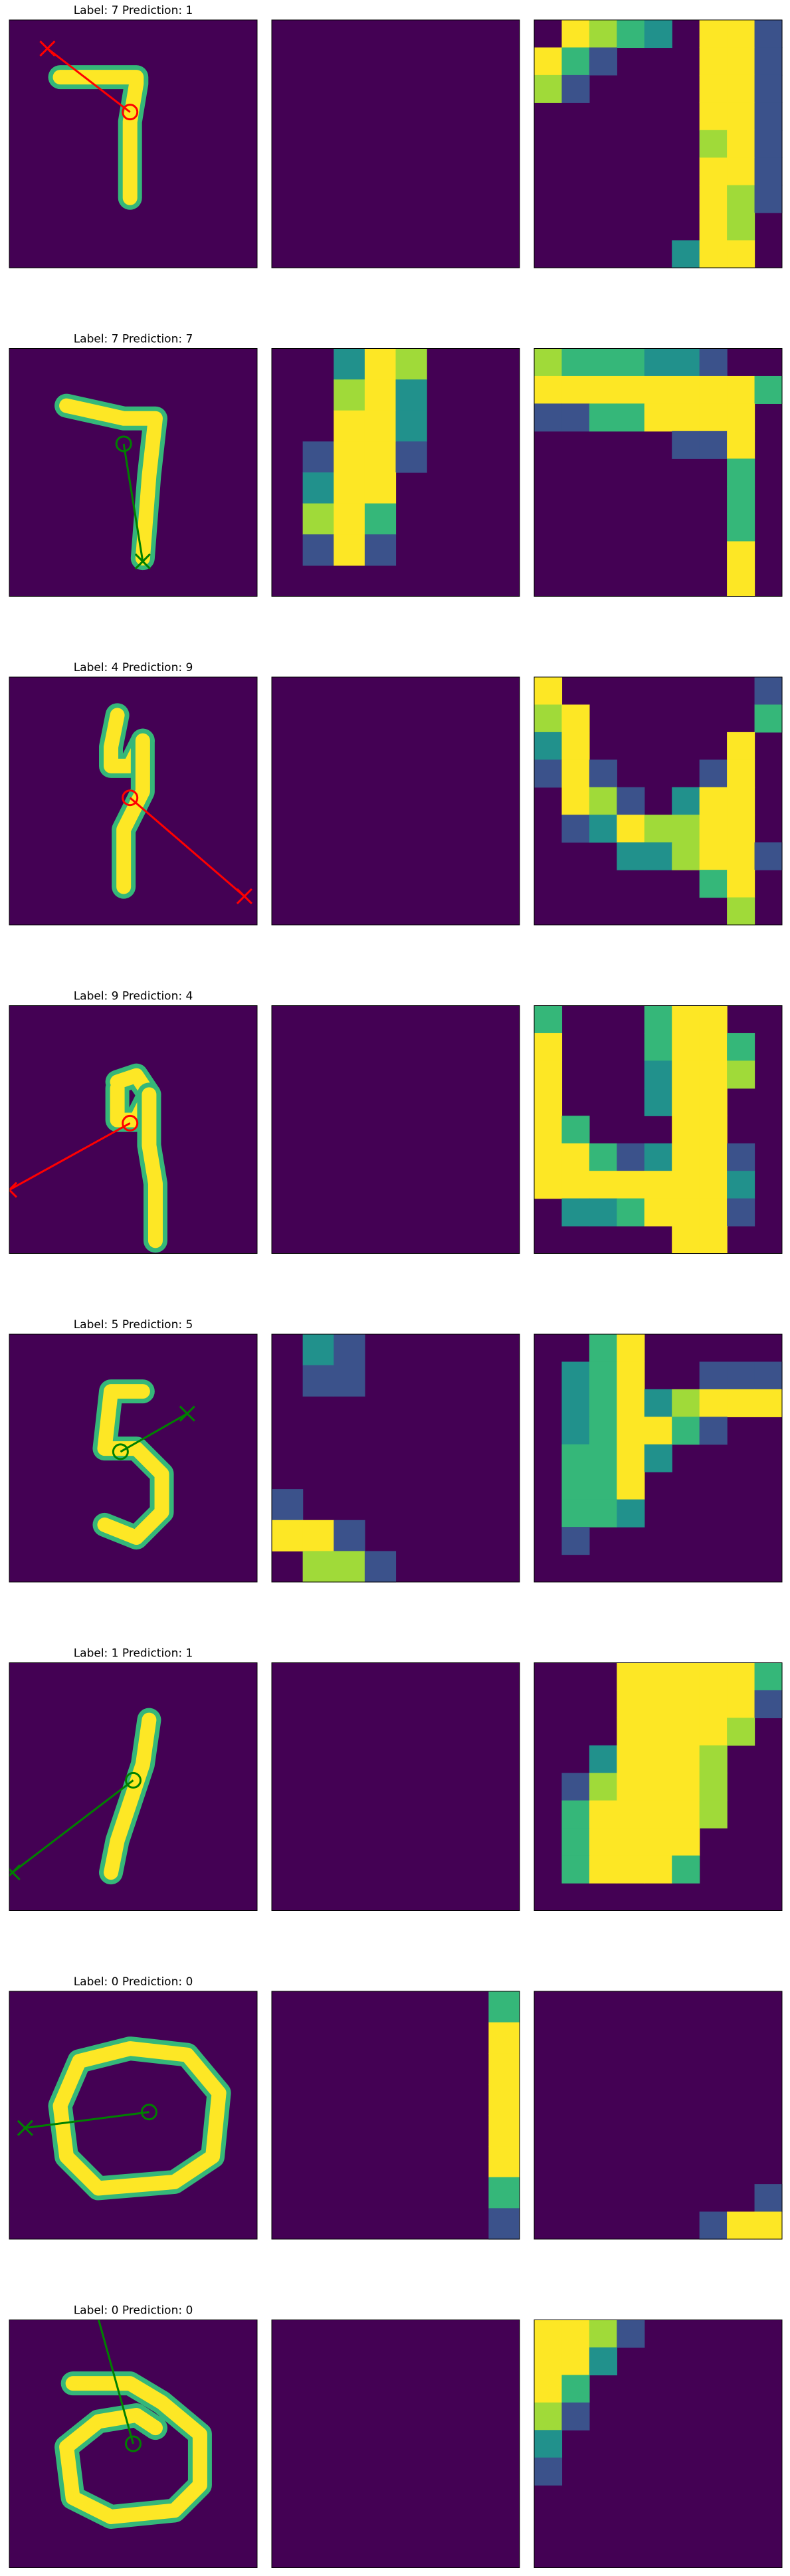  I want to click on glimpse-patch-background, so click(396, 2444).